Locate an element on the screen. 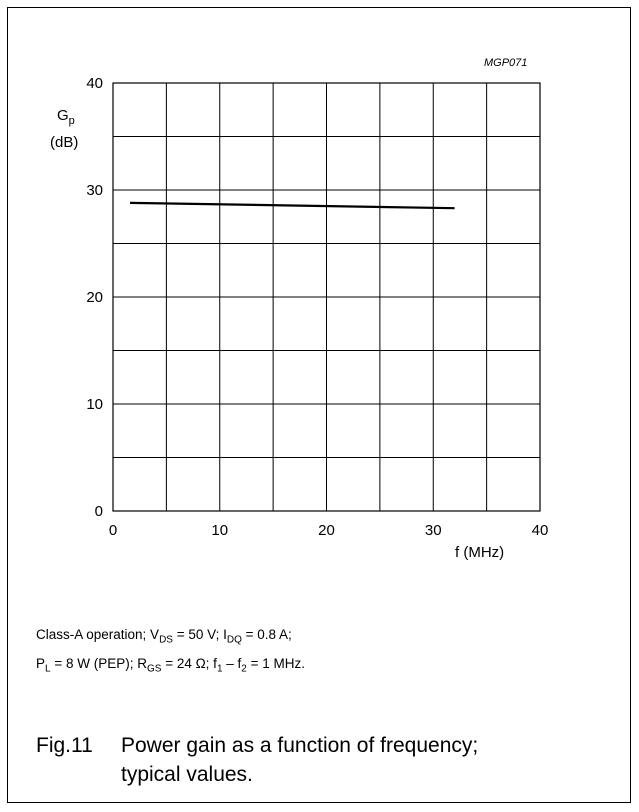 Image resolution: width=639 pixels, height=812 pixels. x-tick-label: 20 is located at coordinates (326, 530).